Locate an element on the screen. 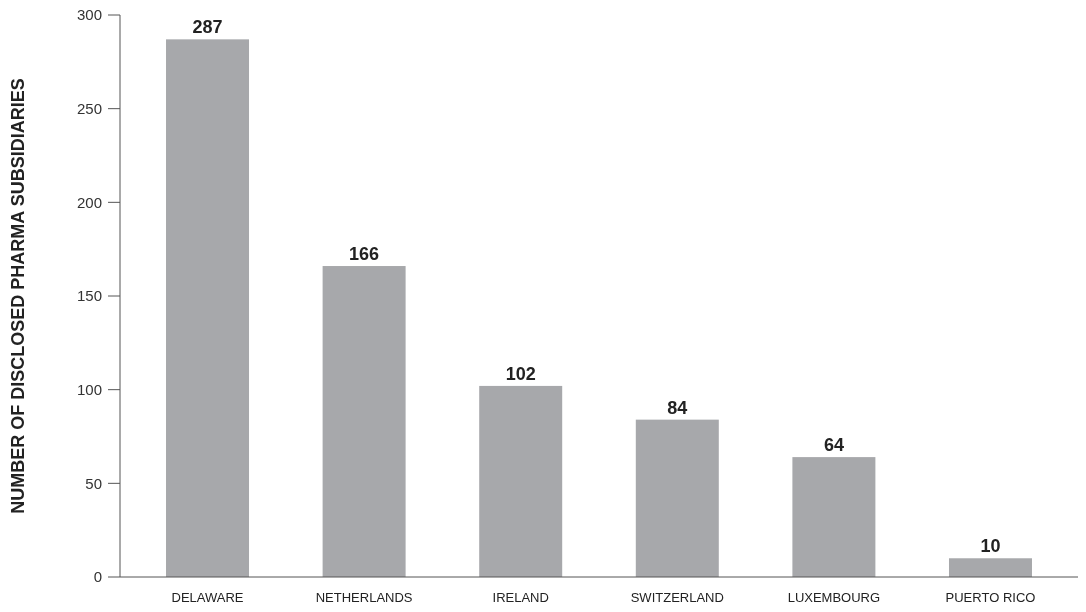 The width and height of the screenshot is (1086, 612). x-tick-label: SWITZERLAND is located at coordinates (677, 597).